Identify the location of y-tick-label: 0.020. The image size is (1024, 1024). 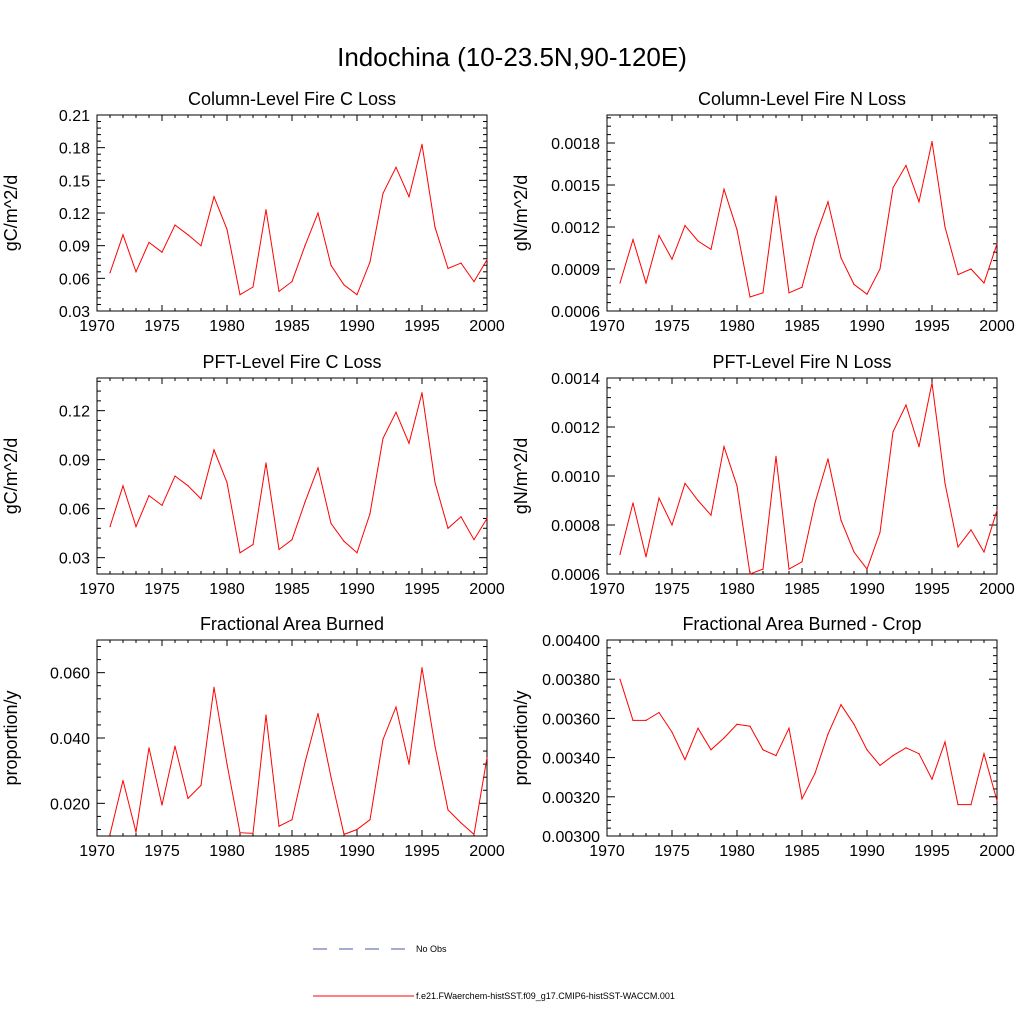
(70, 804).